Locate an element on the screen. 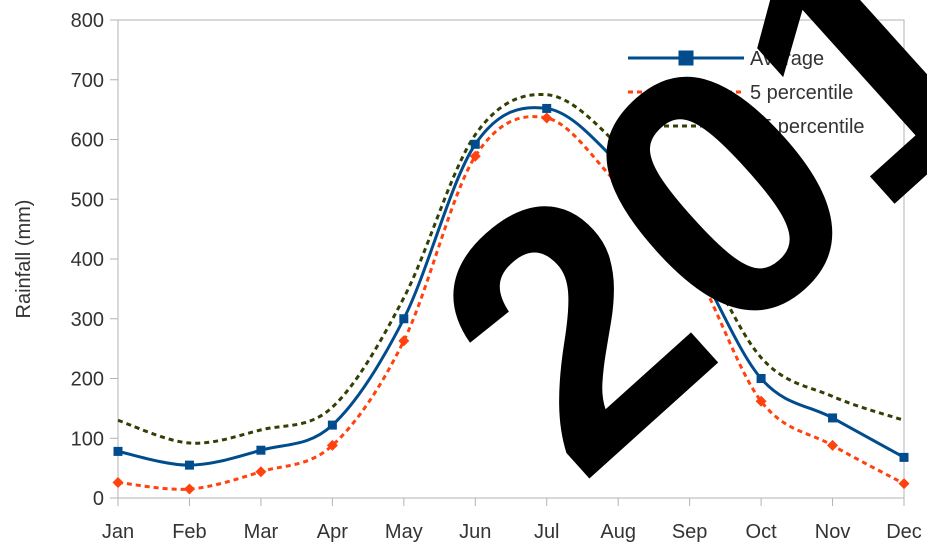  y-tick-label: 400 is located at coordinates (87, 260).